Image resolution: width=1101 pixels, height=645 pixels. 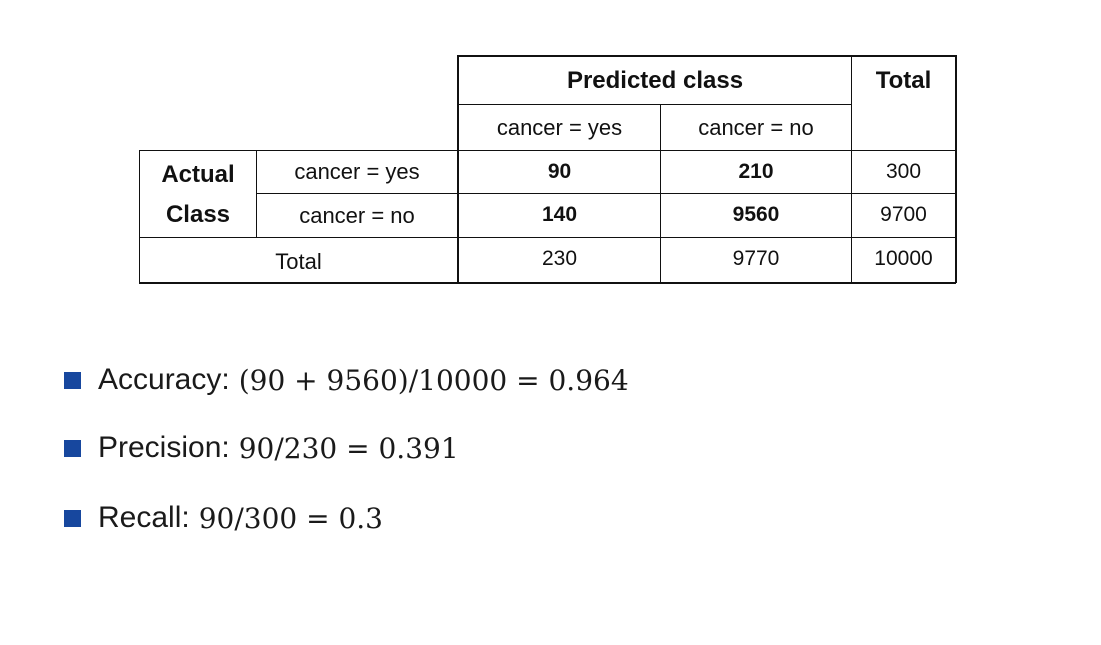 What do you see at coordinates (559, 214) in the screenshot?
I see `cell-no-yes: 140` at bounding box center [559, 214].